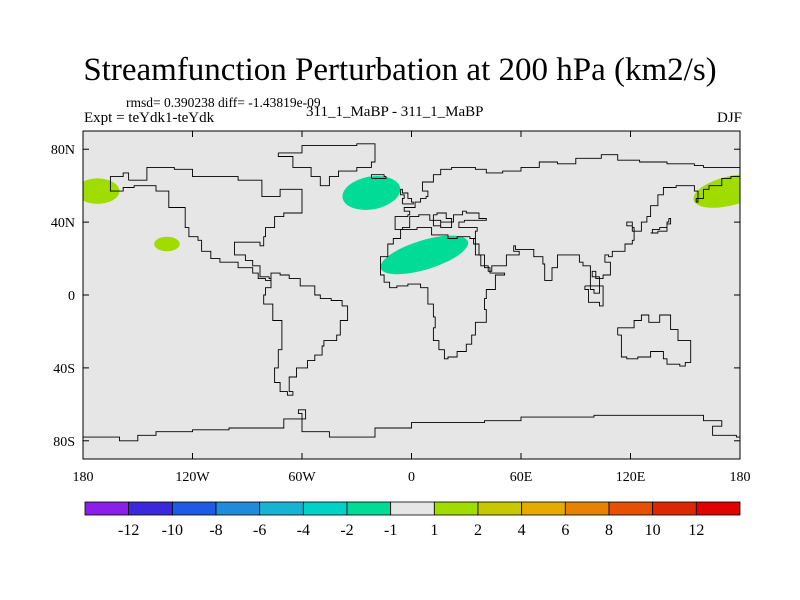 Image resolution: width=800 pixels, height=600 pixels. I want to click on colorbar-label: 6, so click(565, 530).